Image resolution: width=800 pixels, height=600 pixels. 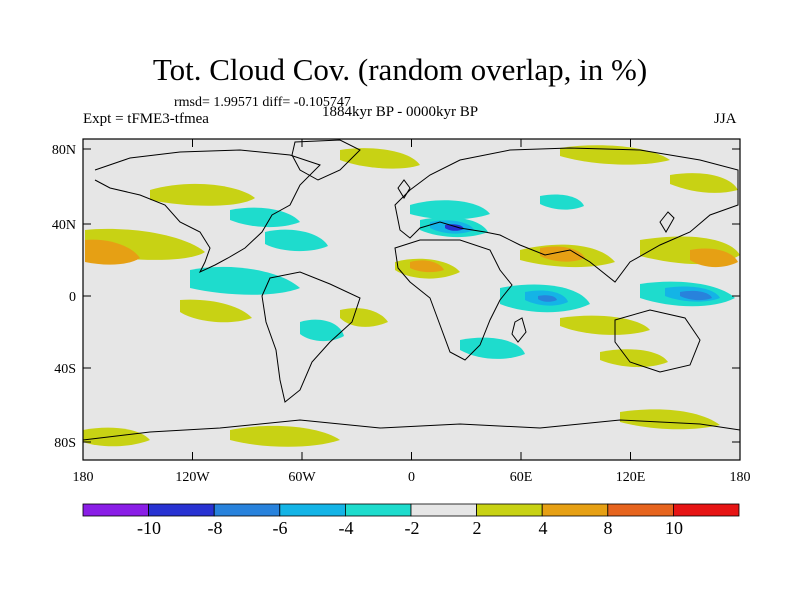 I want to click on anomaly-patch-pos-n-pacific, so click(x=202, y=194).